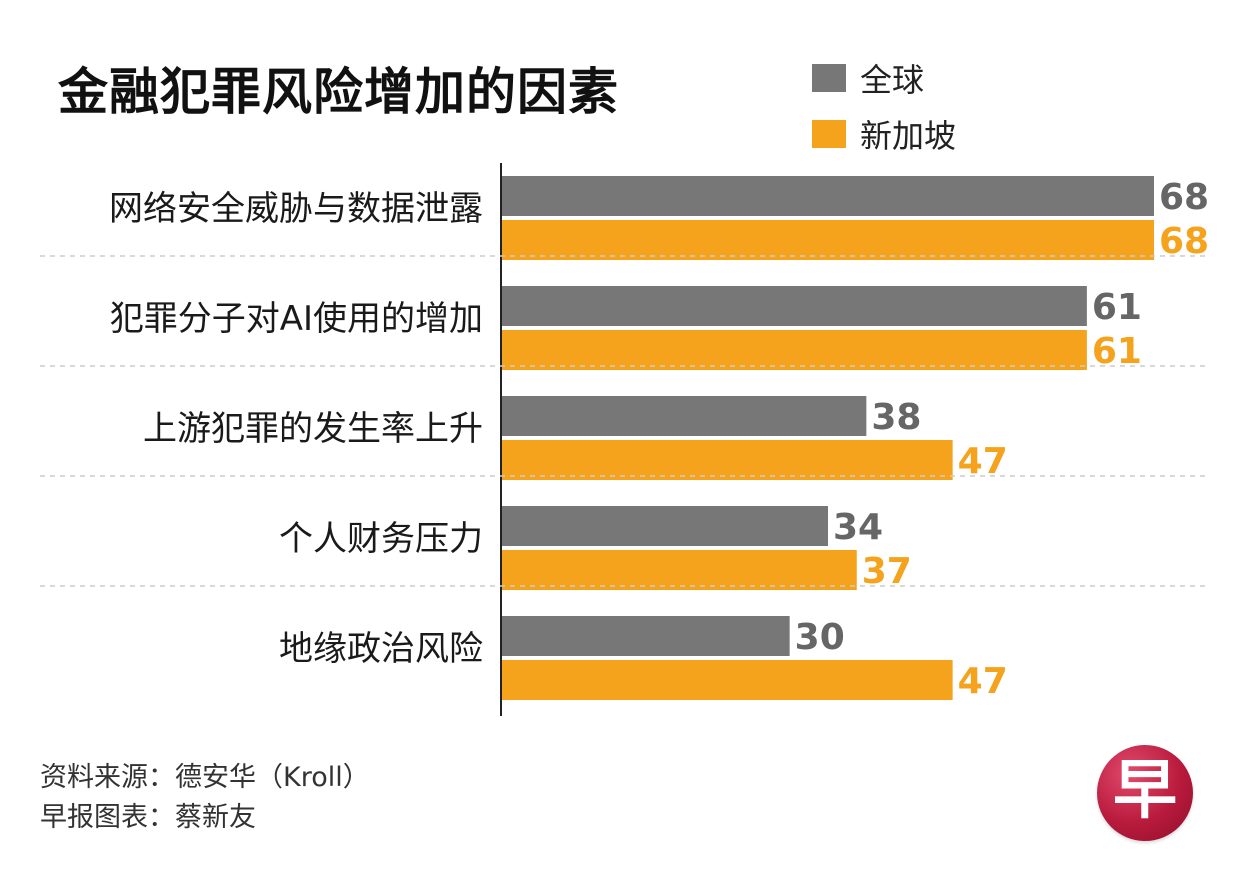 Image resolution: width=1251 pixels, height=885 pixels. I want to click on legend: 全球 新加坡, so click(884, 114).